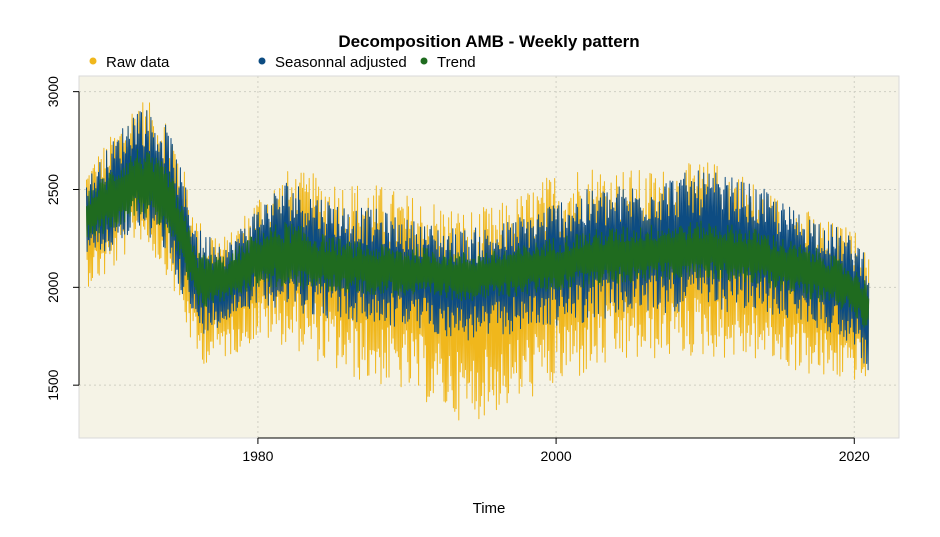 This screenshot has height=537, width=940. I want to click on legend-item: Seasonnal adjusted, so click(332, 62).